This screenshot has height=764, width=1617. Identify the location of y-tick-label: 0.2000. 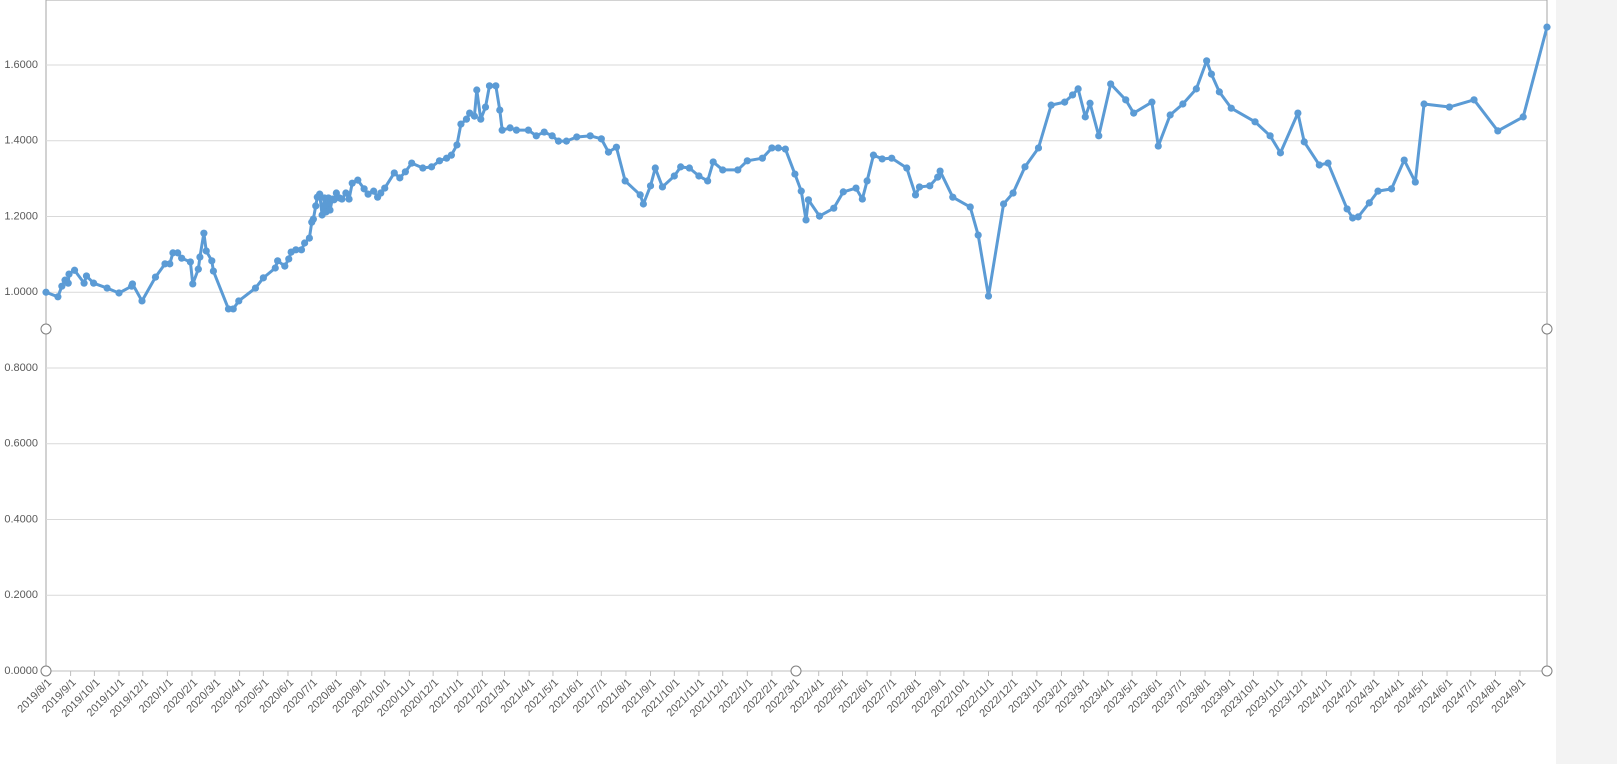
(21, 595).